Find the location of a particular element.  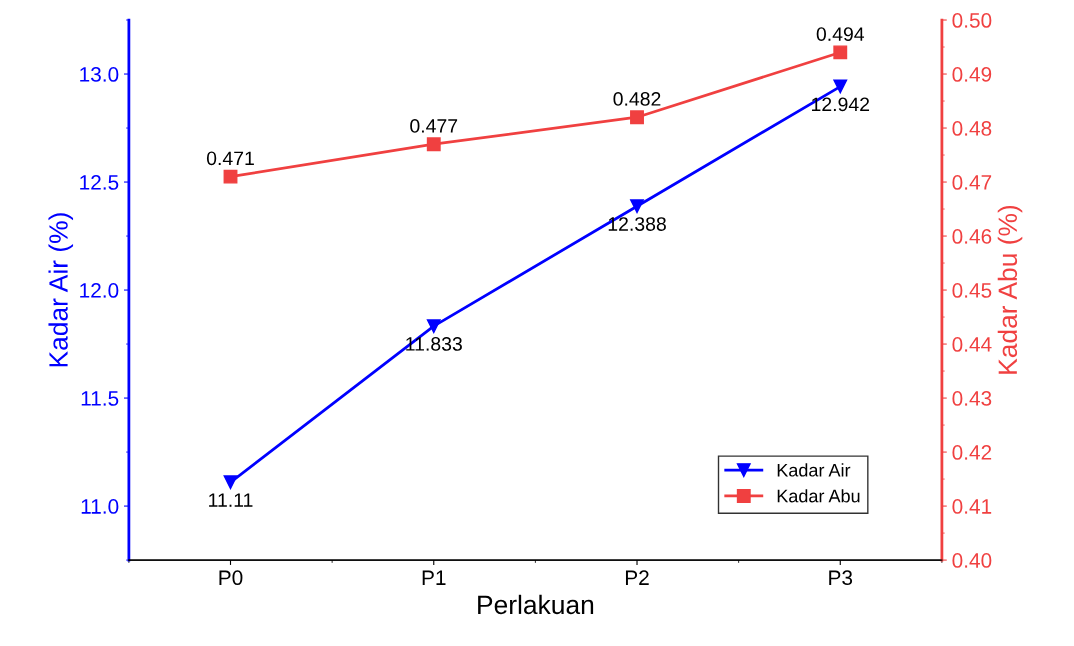

x-tick-label: P1 is located at coordinates (434, 577).